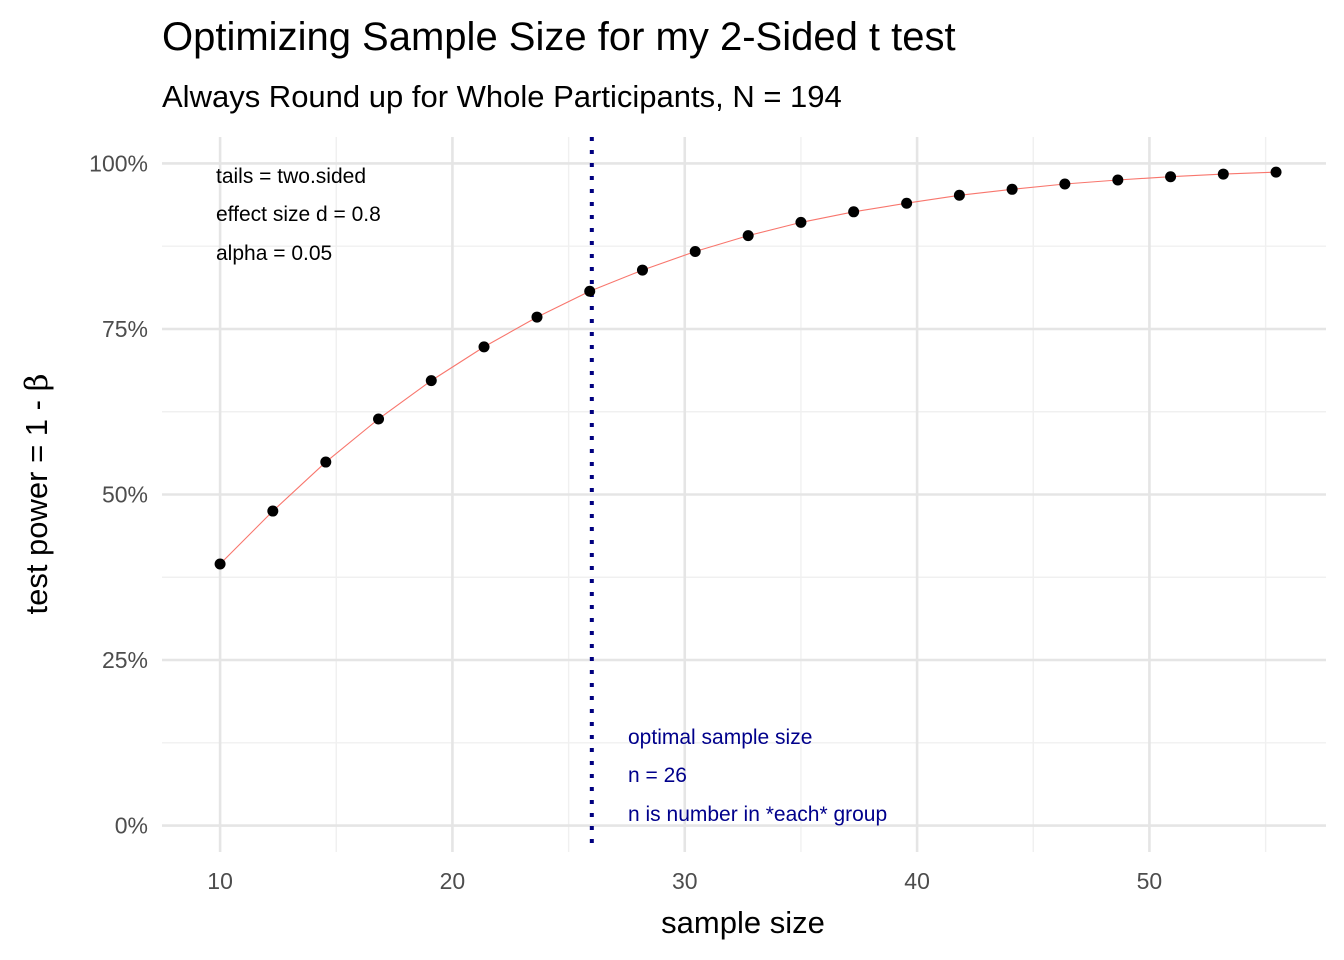 This screenshot has width=1344, height=960. What do you see at coordinates (220, 881) in the screenshot?
I see `x-tick-label: 10` at bounding box center [220, 881].